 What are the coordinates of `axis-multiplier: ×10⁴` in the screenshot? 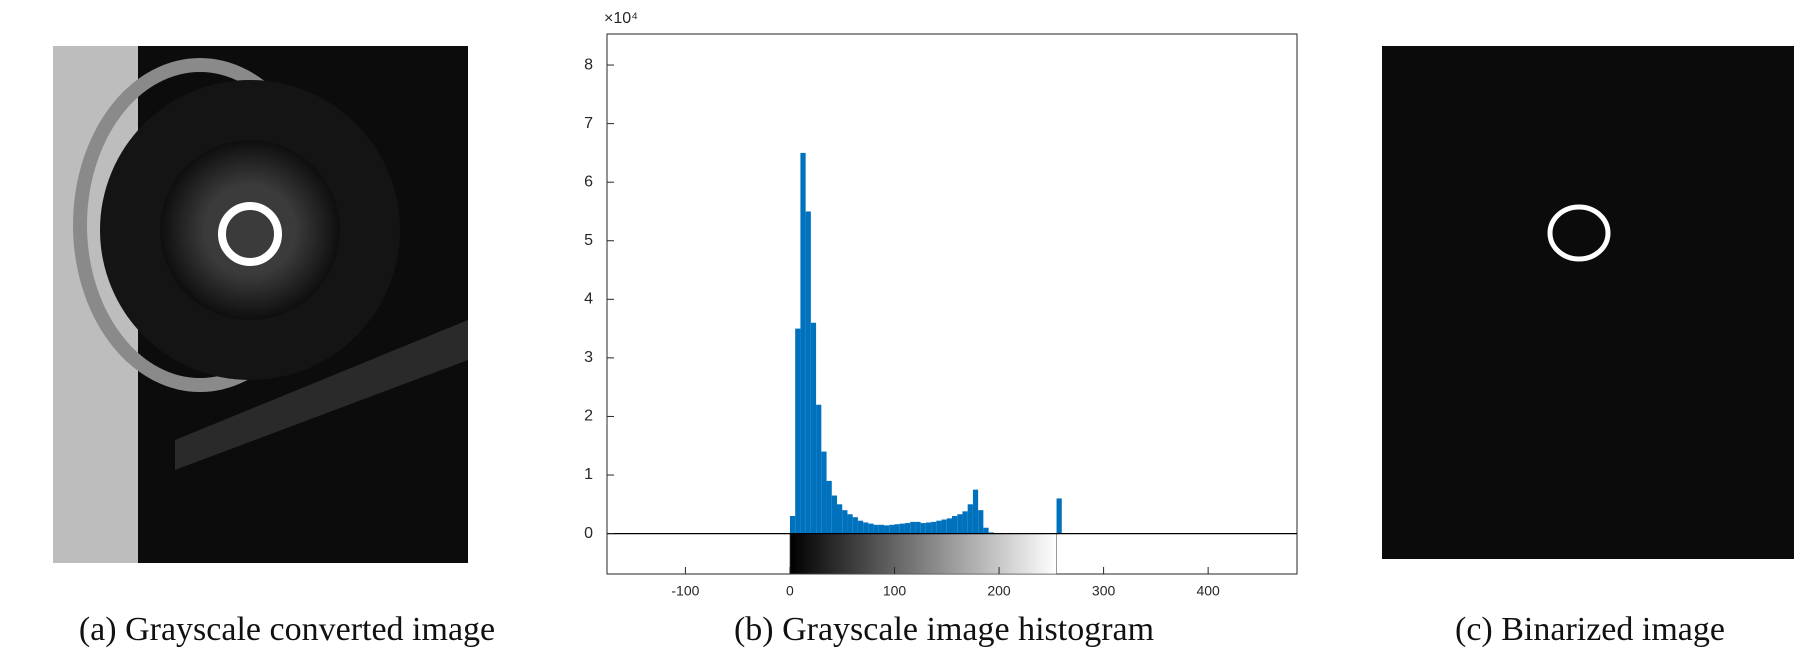 It's located at (621, 18).